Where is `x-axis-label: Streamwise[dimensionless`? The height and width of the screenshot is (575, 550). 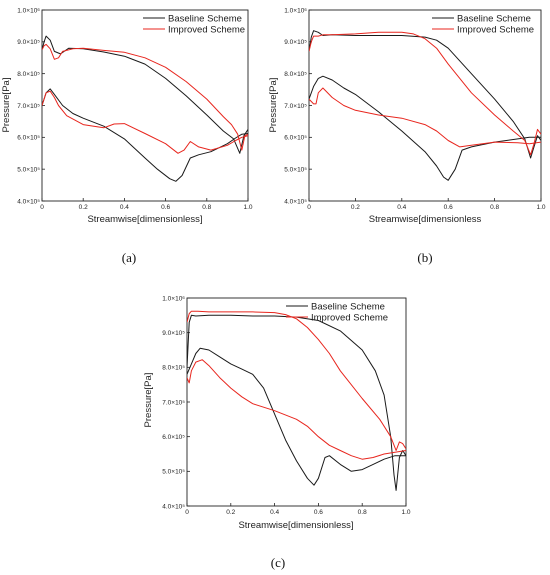
x-axis-label: Streamwise[dimensionless is located at coordinates (425, 219).